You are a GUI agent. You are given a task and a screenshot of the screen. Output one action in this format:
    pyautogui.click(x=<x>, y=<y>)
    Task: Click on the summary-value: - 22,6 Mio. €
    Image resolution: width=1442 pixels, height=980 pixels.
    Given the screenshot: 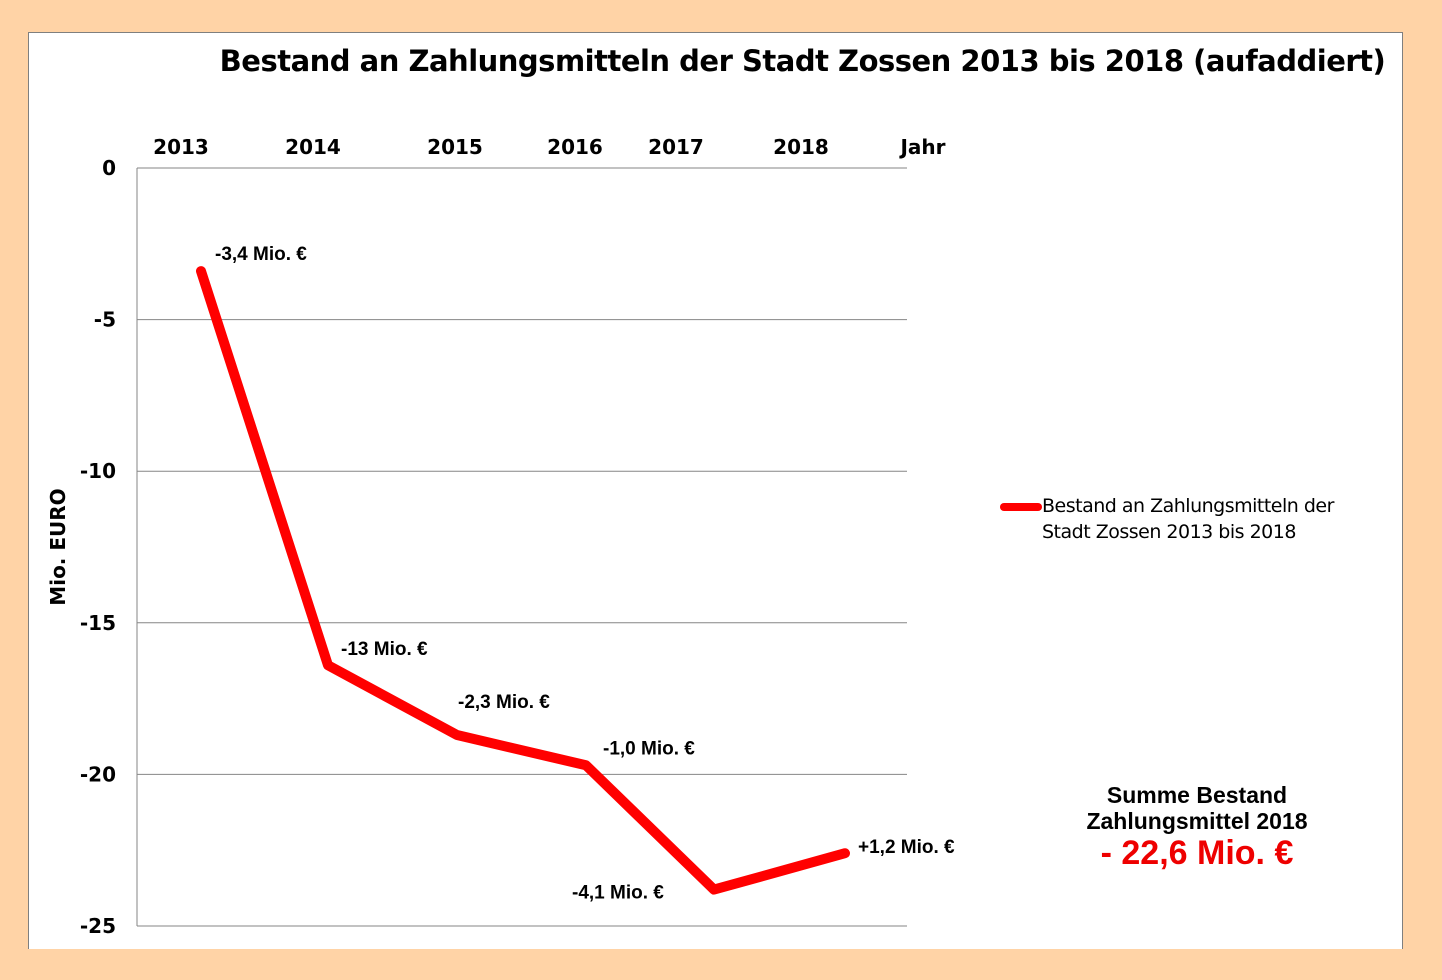 What is the action you would take?
    pyautogui.click(x=1197, y=853)
    